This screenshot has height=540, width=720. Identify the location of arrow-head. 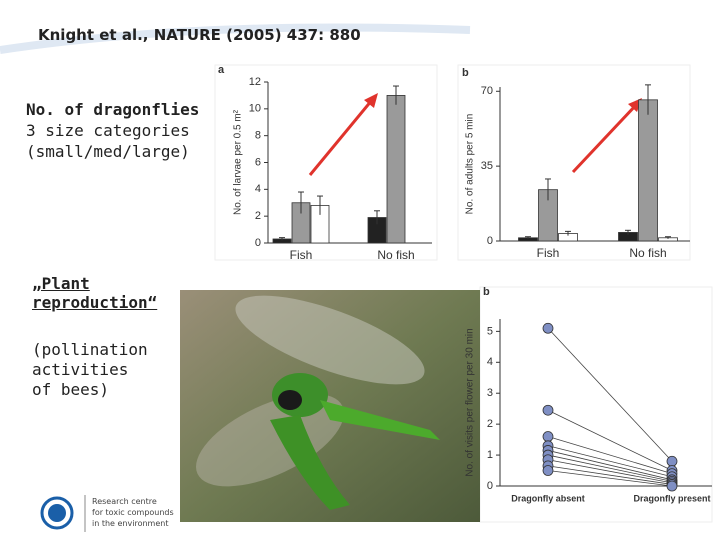
(371, 100).